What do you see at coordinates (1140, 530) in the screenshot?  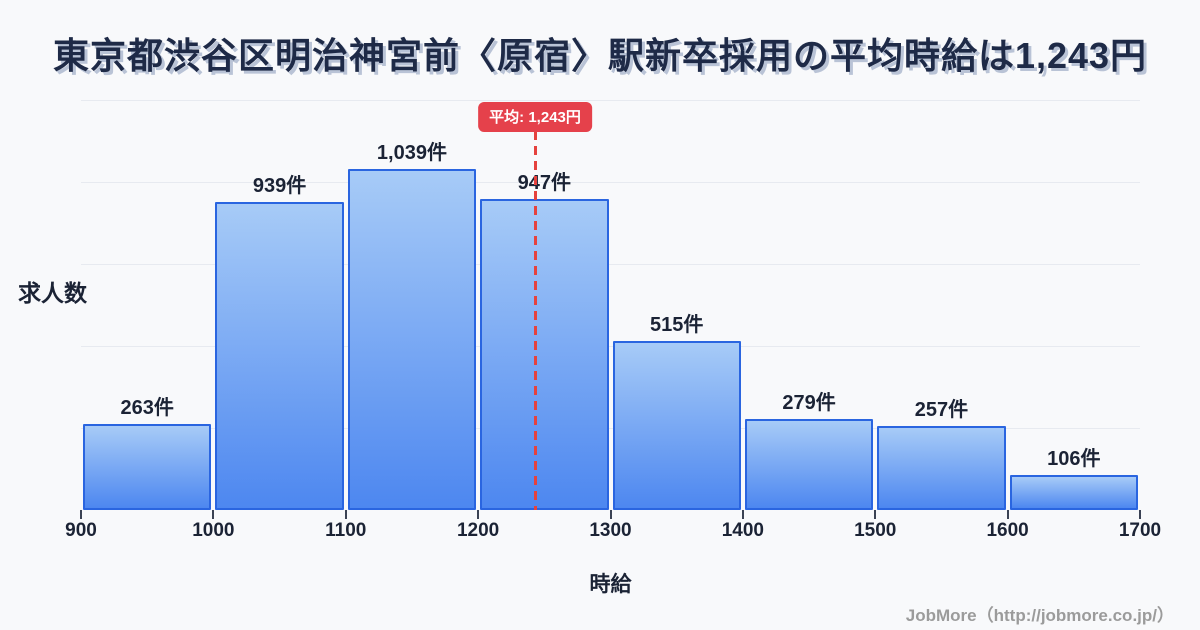 I see `x-axis-tick-label: 1700` at bounding box center [1140, 530].